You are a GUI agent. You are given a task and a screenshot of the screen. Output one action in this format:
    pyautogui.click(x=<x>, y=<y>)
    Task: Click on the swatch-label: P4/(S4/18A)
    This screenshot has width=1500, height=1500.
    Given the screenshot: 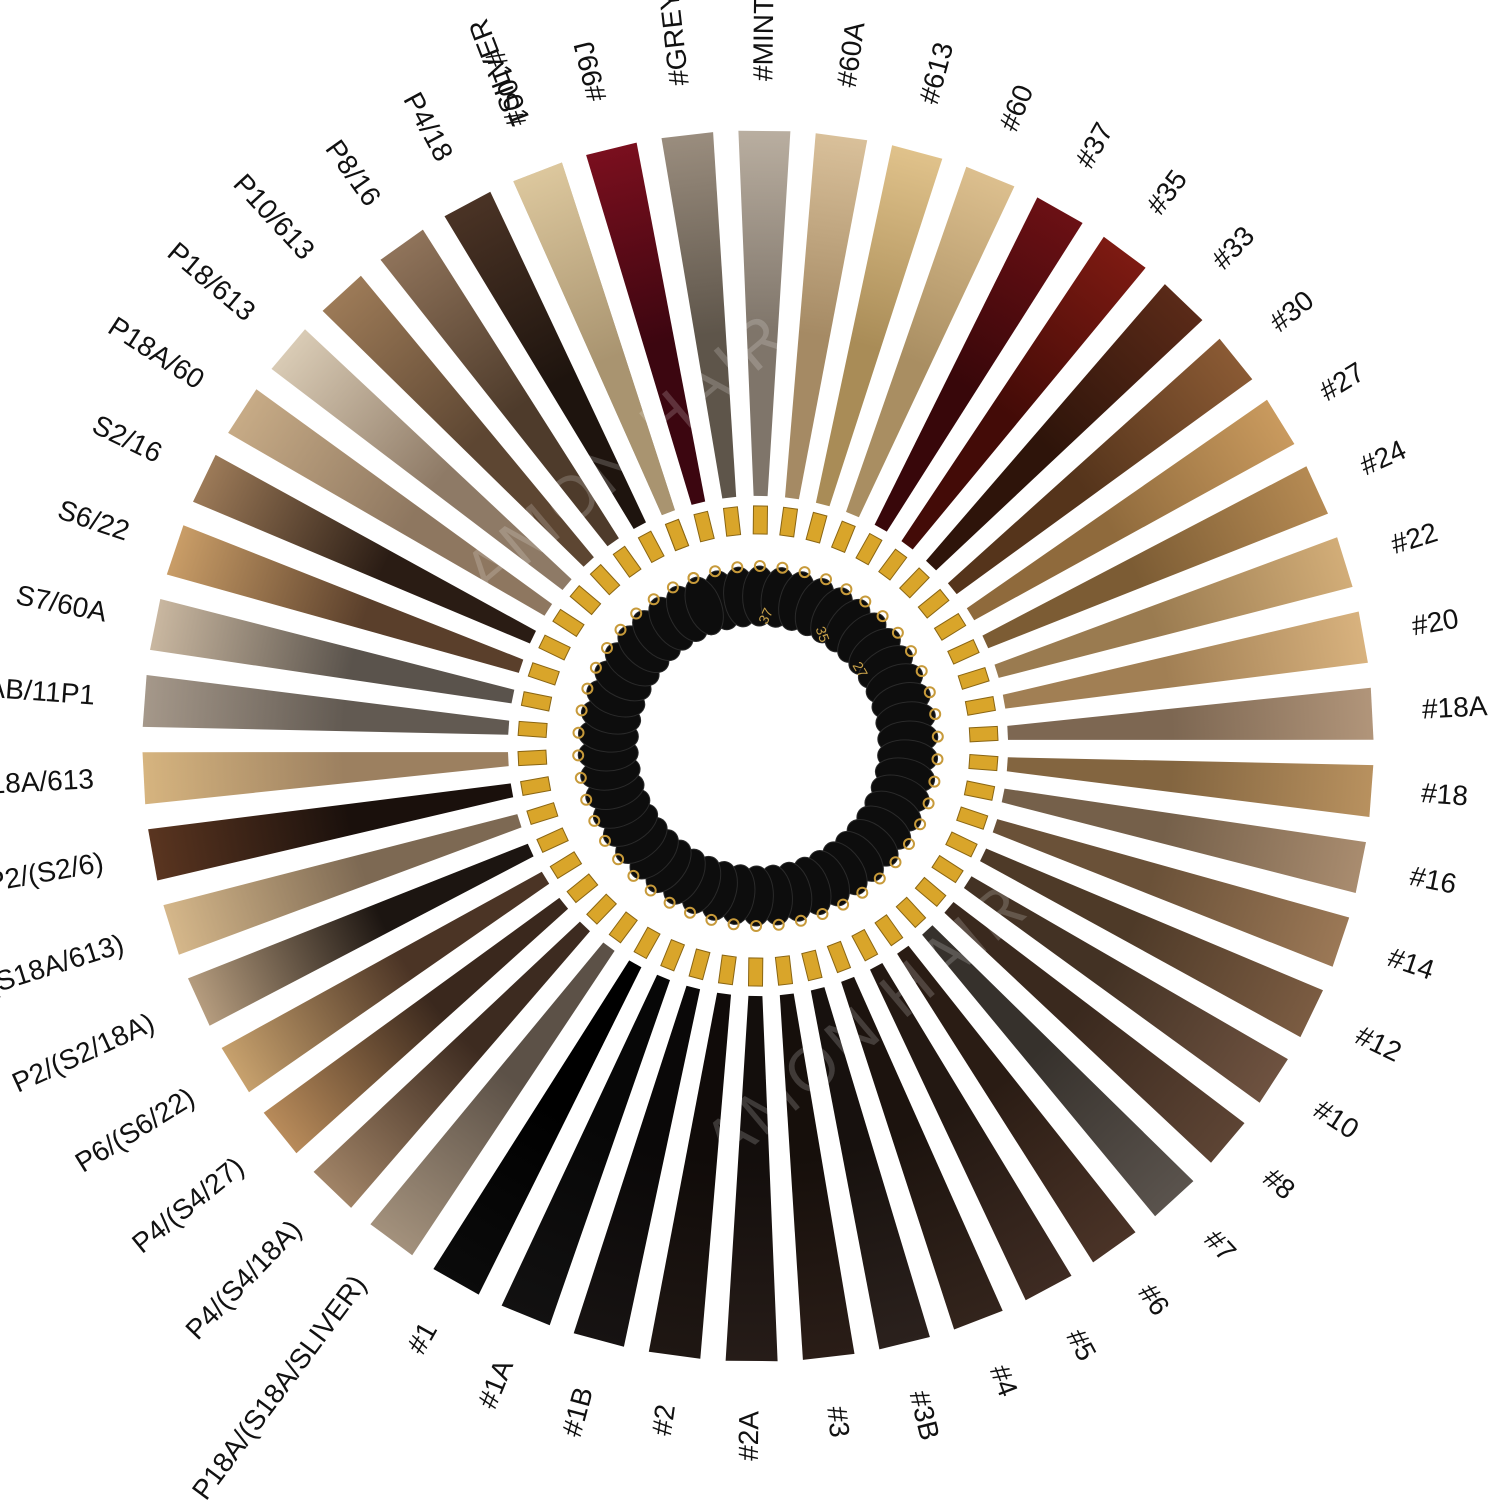 What is the action you would take?
    pyautogui.click(x=243, y=1280)
    